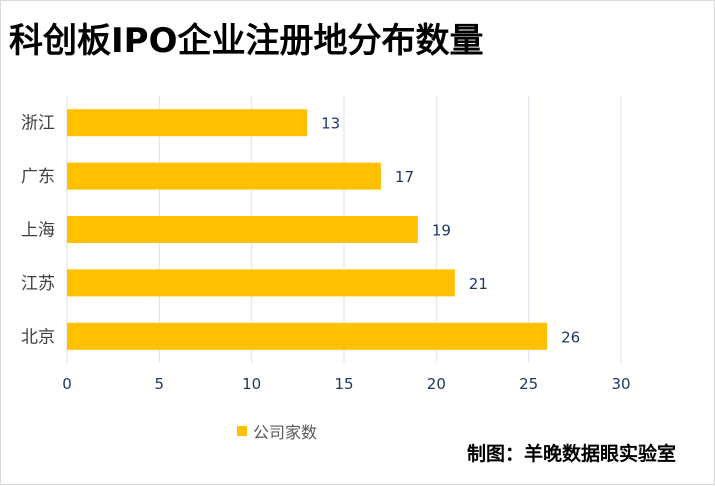 This screenshot has width=715, height=486. I want to click on data-label-北京: 26, so click(570, 337).